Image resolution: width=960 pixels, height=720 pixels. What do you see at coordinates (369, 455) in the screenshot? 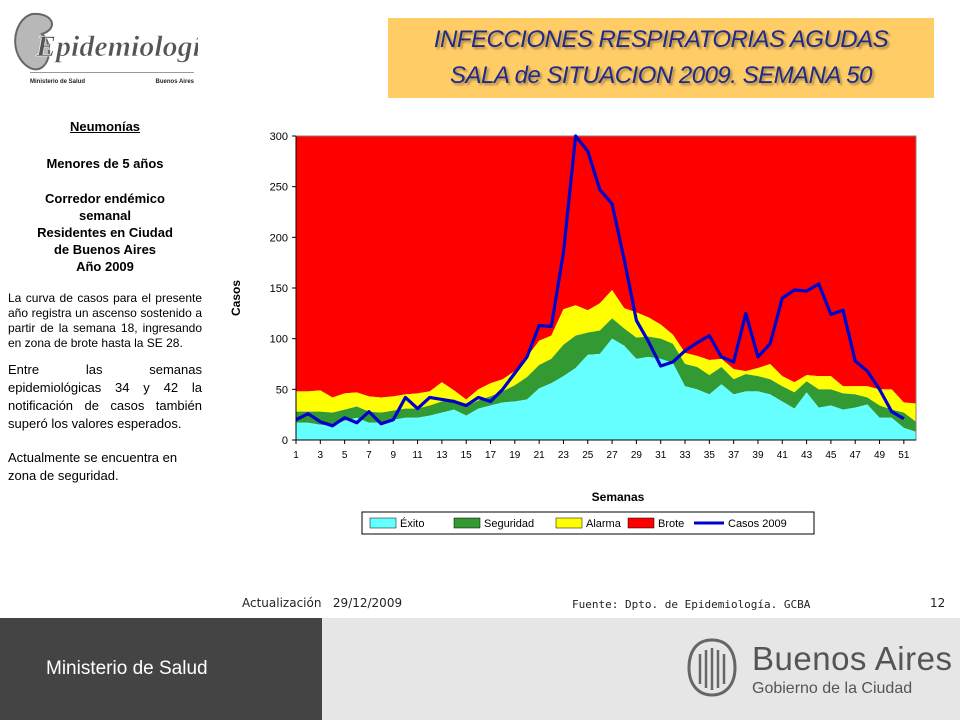
I see `x-tick-label: 7` at bounding box center [369, 455].